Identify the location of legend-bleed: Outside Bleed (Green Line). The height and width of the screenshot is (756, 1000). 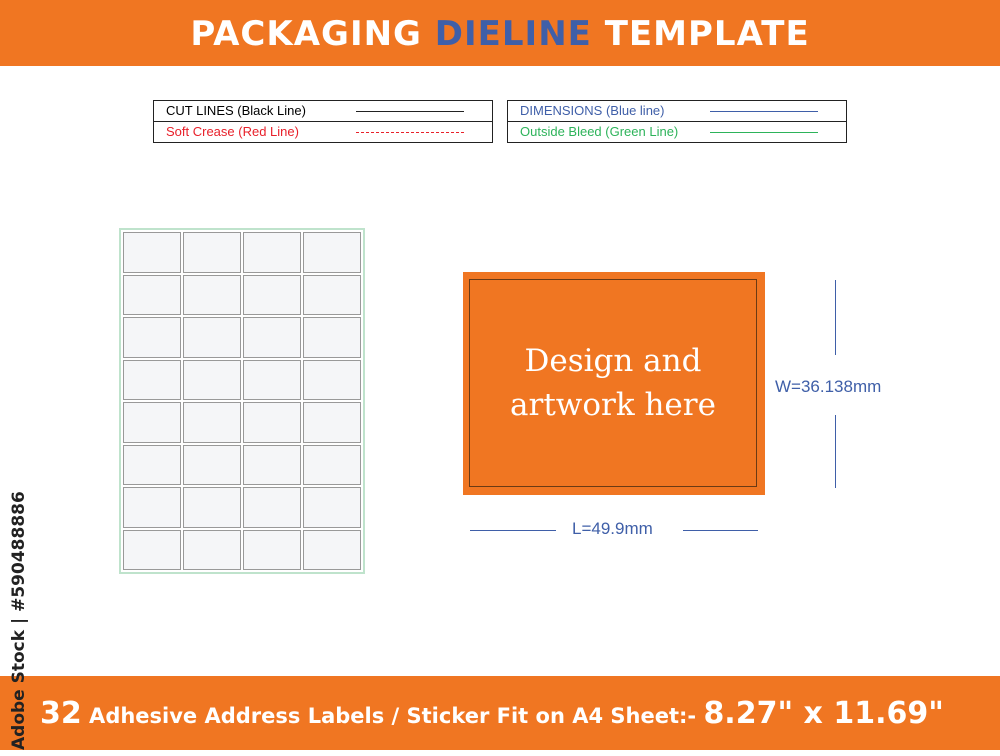
(677, 131).